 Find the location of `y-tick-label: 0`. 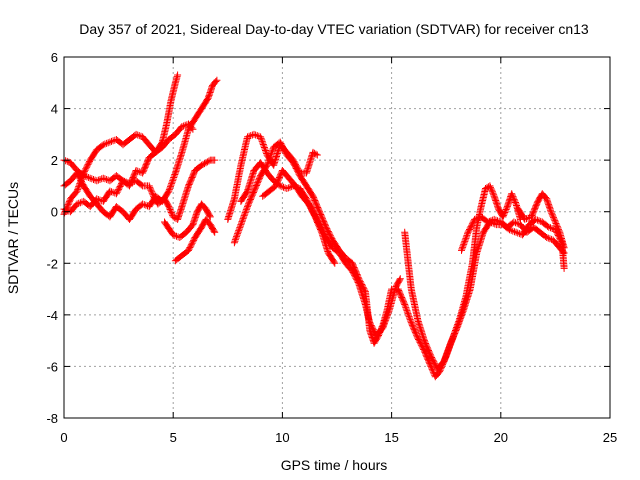

y-tick-label: 0 is located at coordinates (54, 212).